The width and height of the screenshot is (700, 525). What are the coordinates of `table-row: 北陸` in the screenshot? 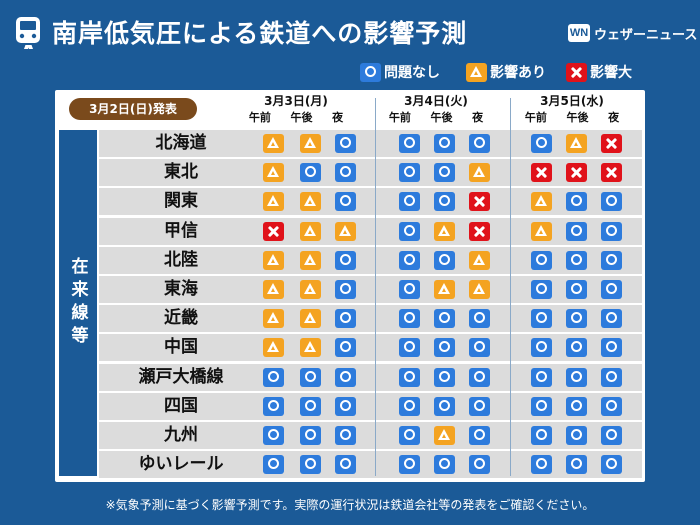 It's located at (370, 260).